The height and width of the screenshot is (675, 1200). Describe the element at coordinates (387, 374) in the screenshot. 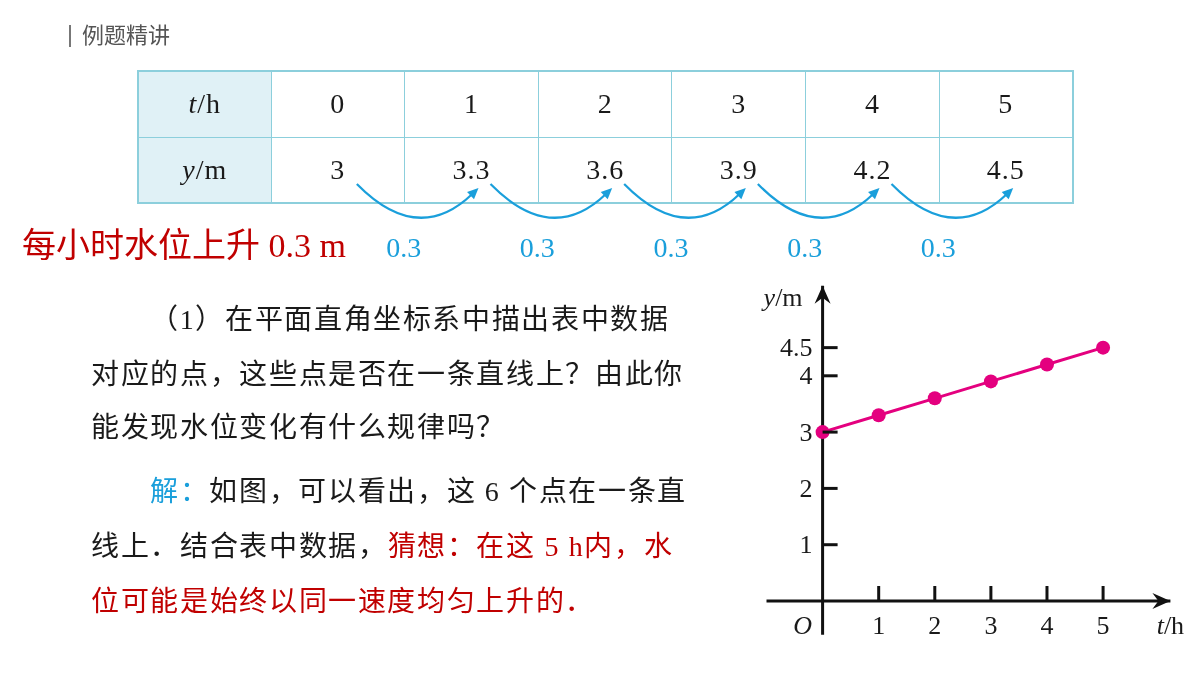

I see `text: 对应的点，这些点是否在一条直线上？由此你` at that location.